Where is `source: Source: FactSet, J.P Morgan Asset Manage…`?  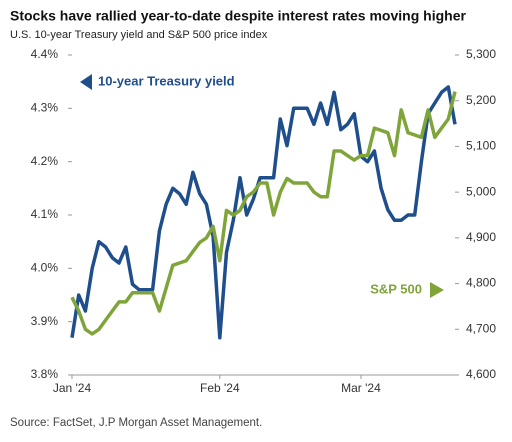
source: Source: FactSet, J.P Morgan Asset Manage… is located at coordinates (136, 423).